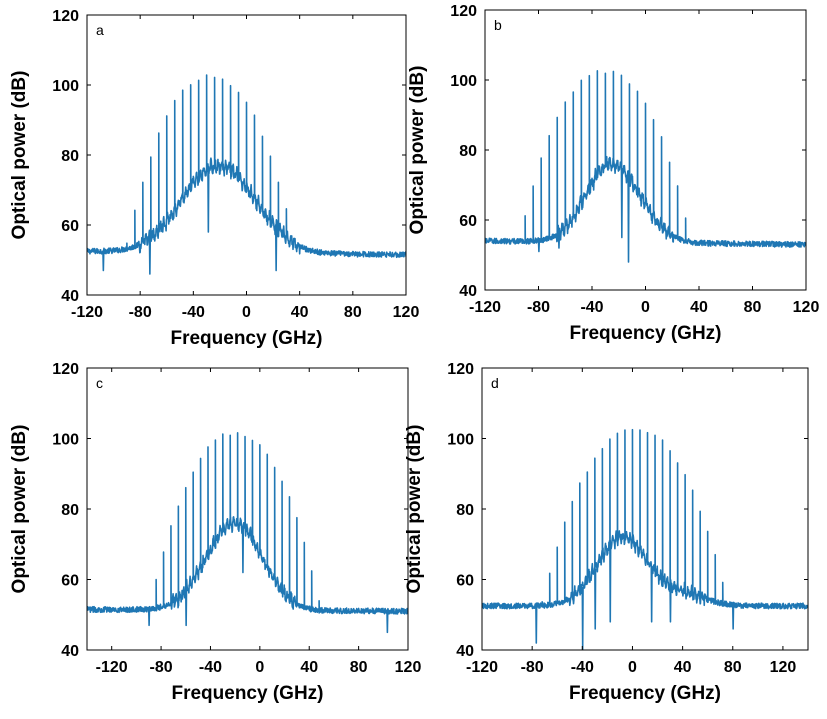 Image resolution: width=827 pixels, height=719 pixels. I want to click on series-line-b, so click(645, 166).